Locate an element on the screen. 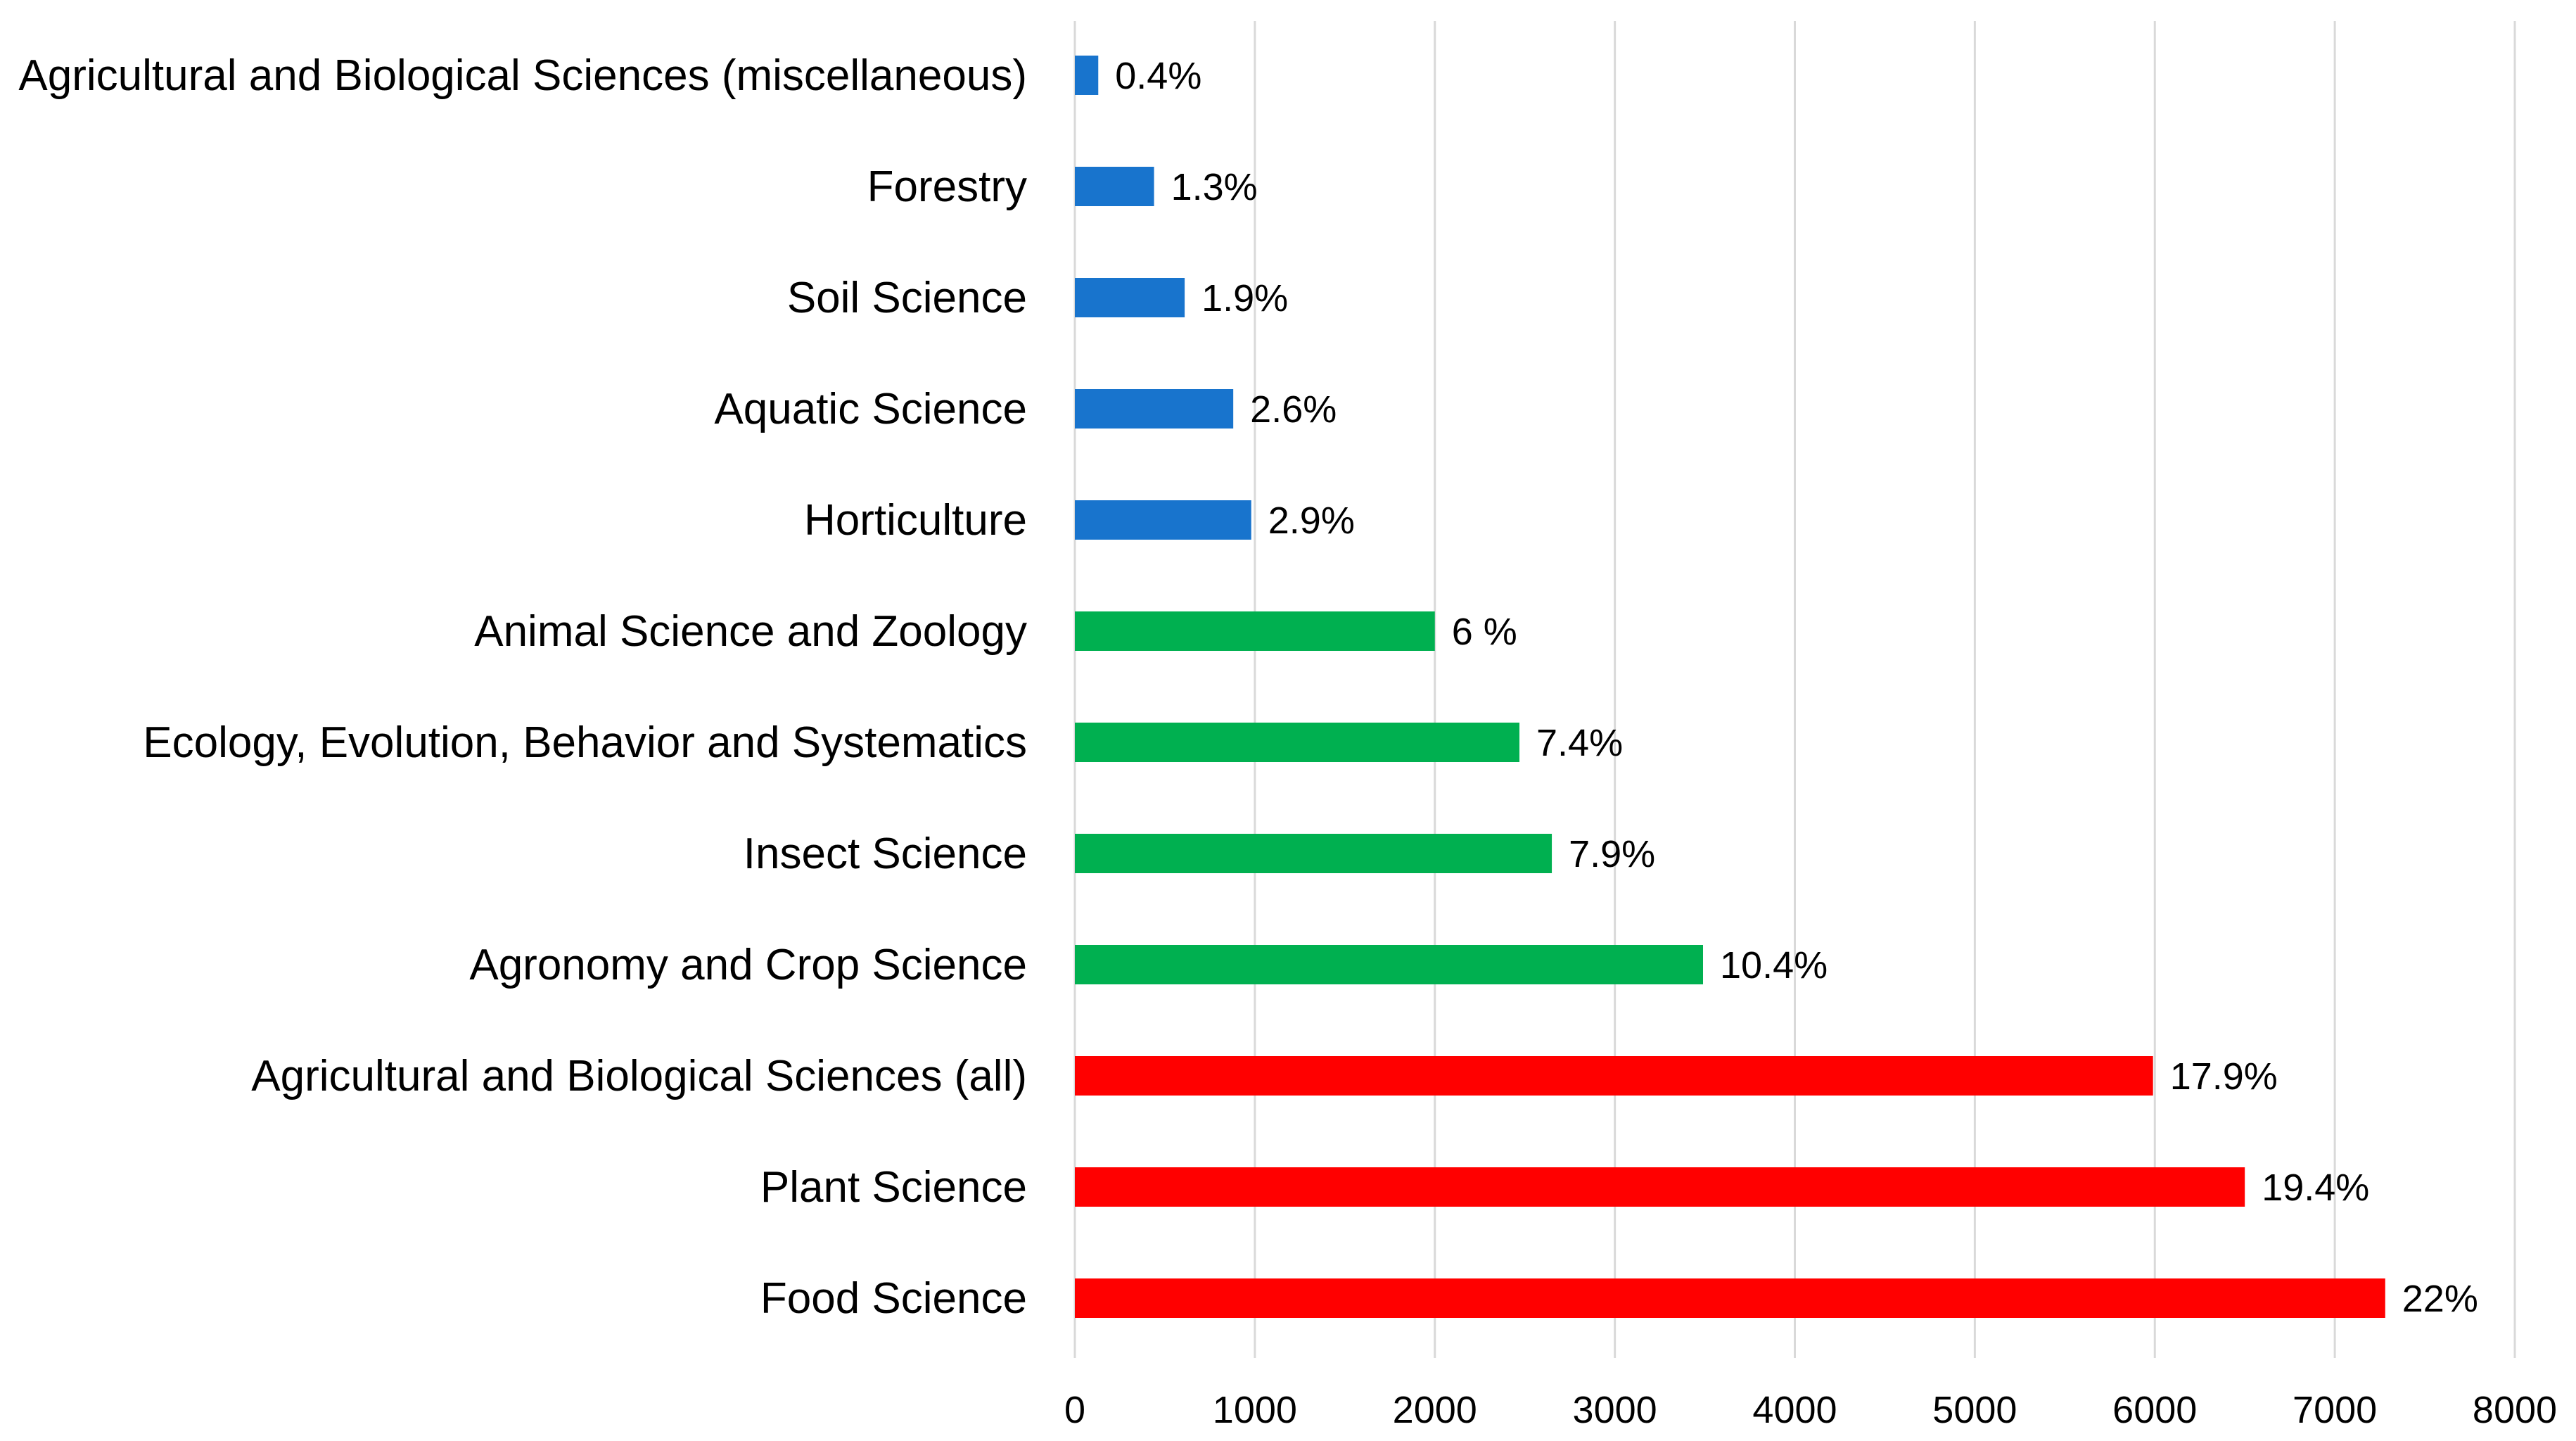  data-label: 1.3% is located at coordinates (1214, 187).